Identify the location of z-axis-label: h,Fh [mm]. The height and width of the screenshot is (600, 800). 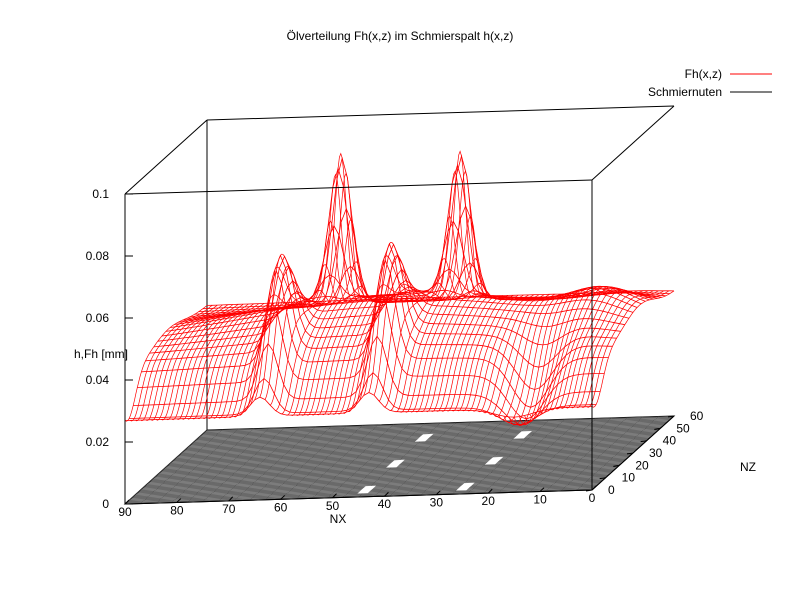
(101, 354).